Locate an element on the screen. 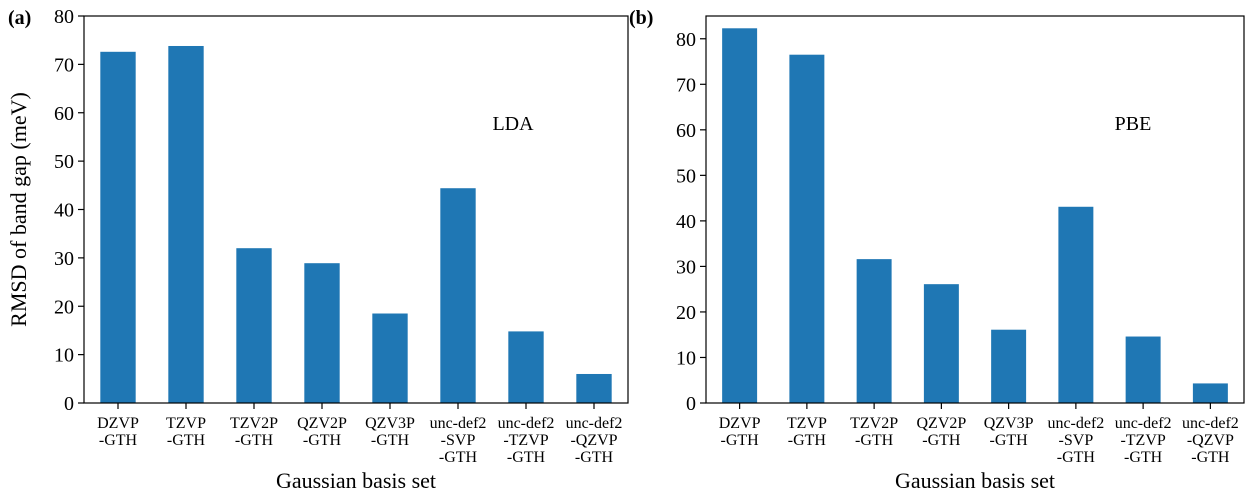 Image resolution: width=1248 pixels, height=491 pixels. functional-annotation: PBE is located at coordinates (1133, 124).